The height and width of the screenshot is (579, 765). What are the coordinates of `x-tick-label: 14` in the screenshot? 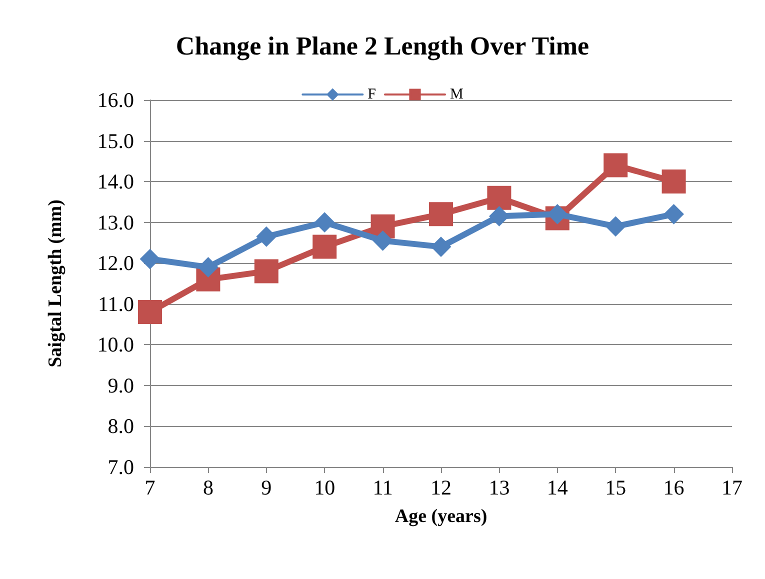 It's located at (557, 488).